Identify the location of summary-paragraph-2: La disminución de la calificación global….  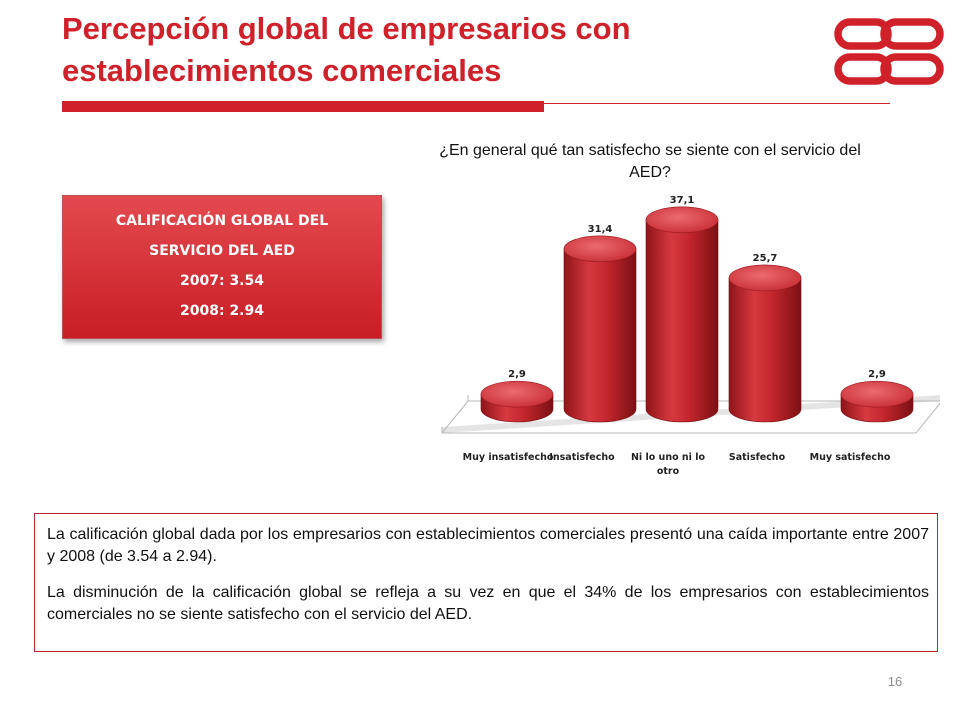
(488, 603).